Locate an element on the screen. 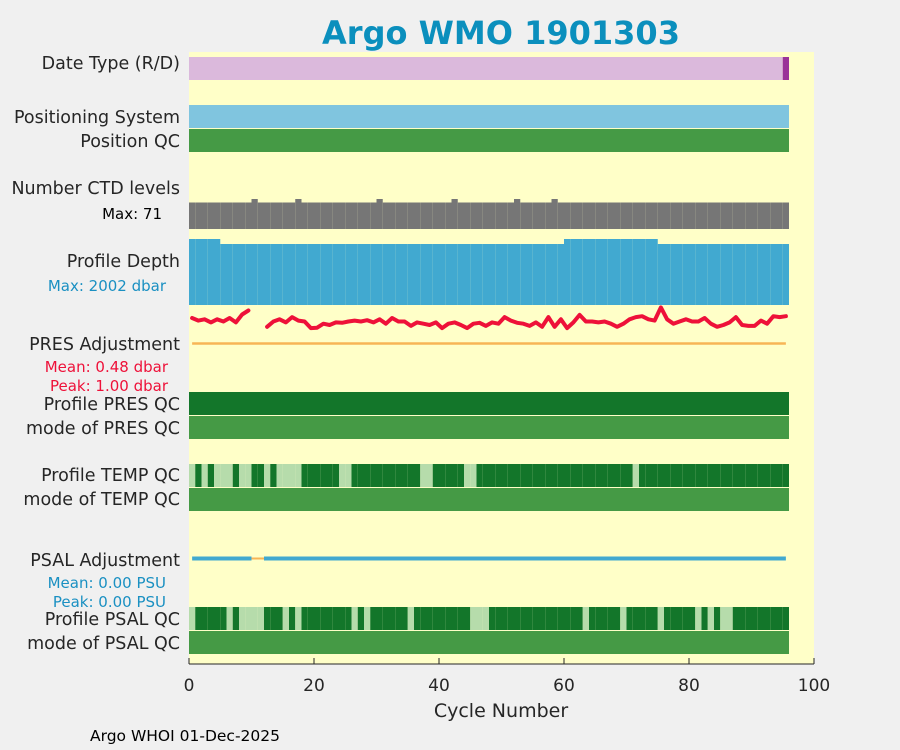 This screenshot has width=900, height=750. row-label-profile-psal-qc: Profile PSAL QC is located at coordinates (112, 620).